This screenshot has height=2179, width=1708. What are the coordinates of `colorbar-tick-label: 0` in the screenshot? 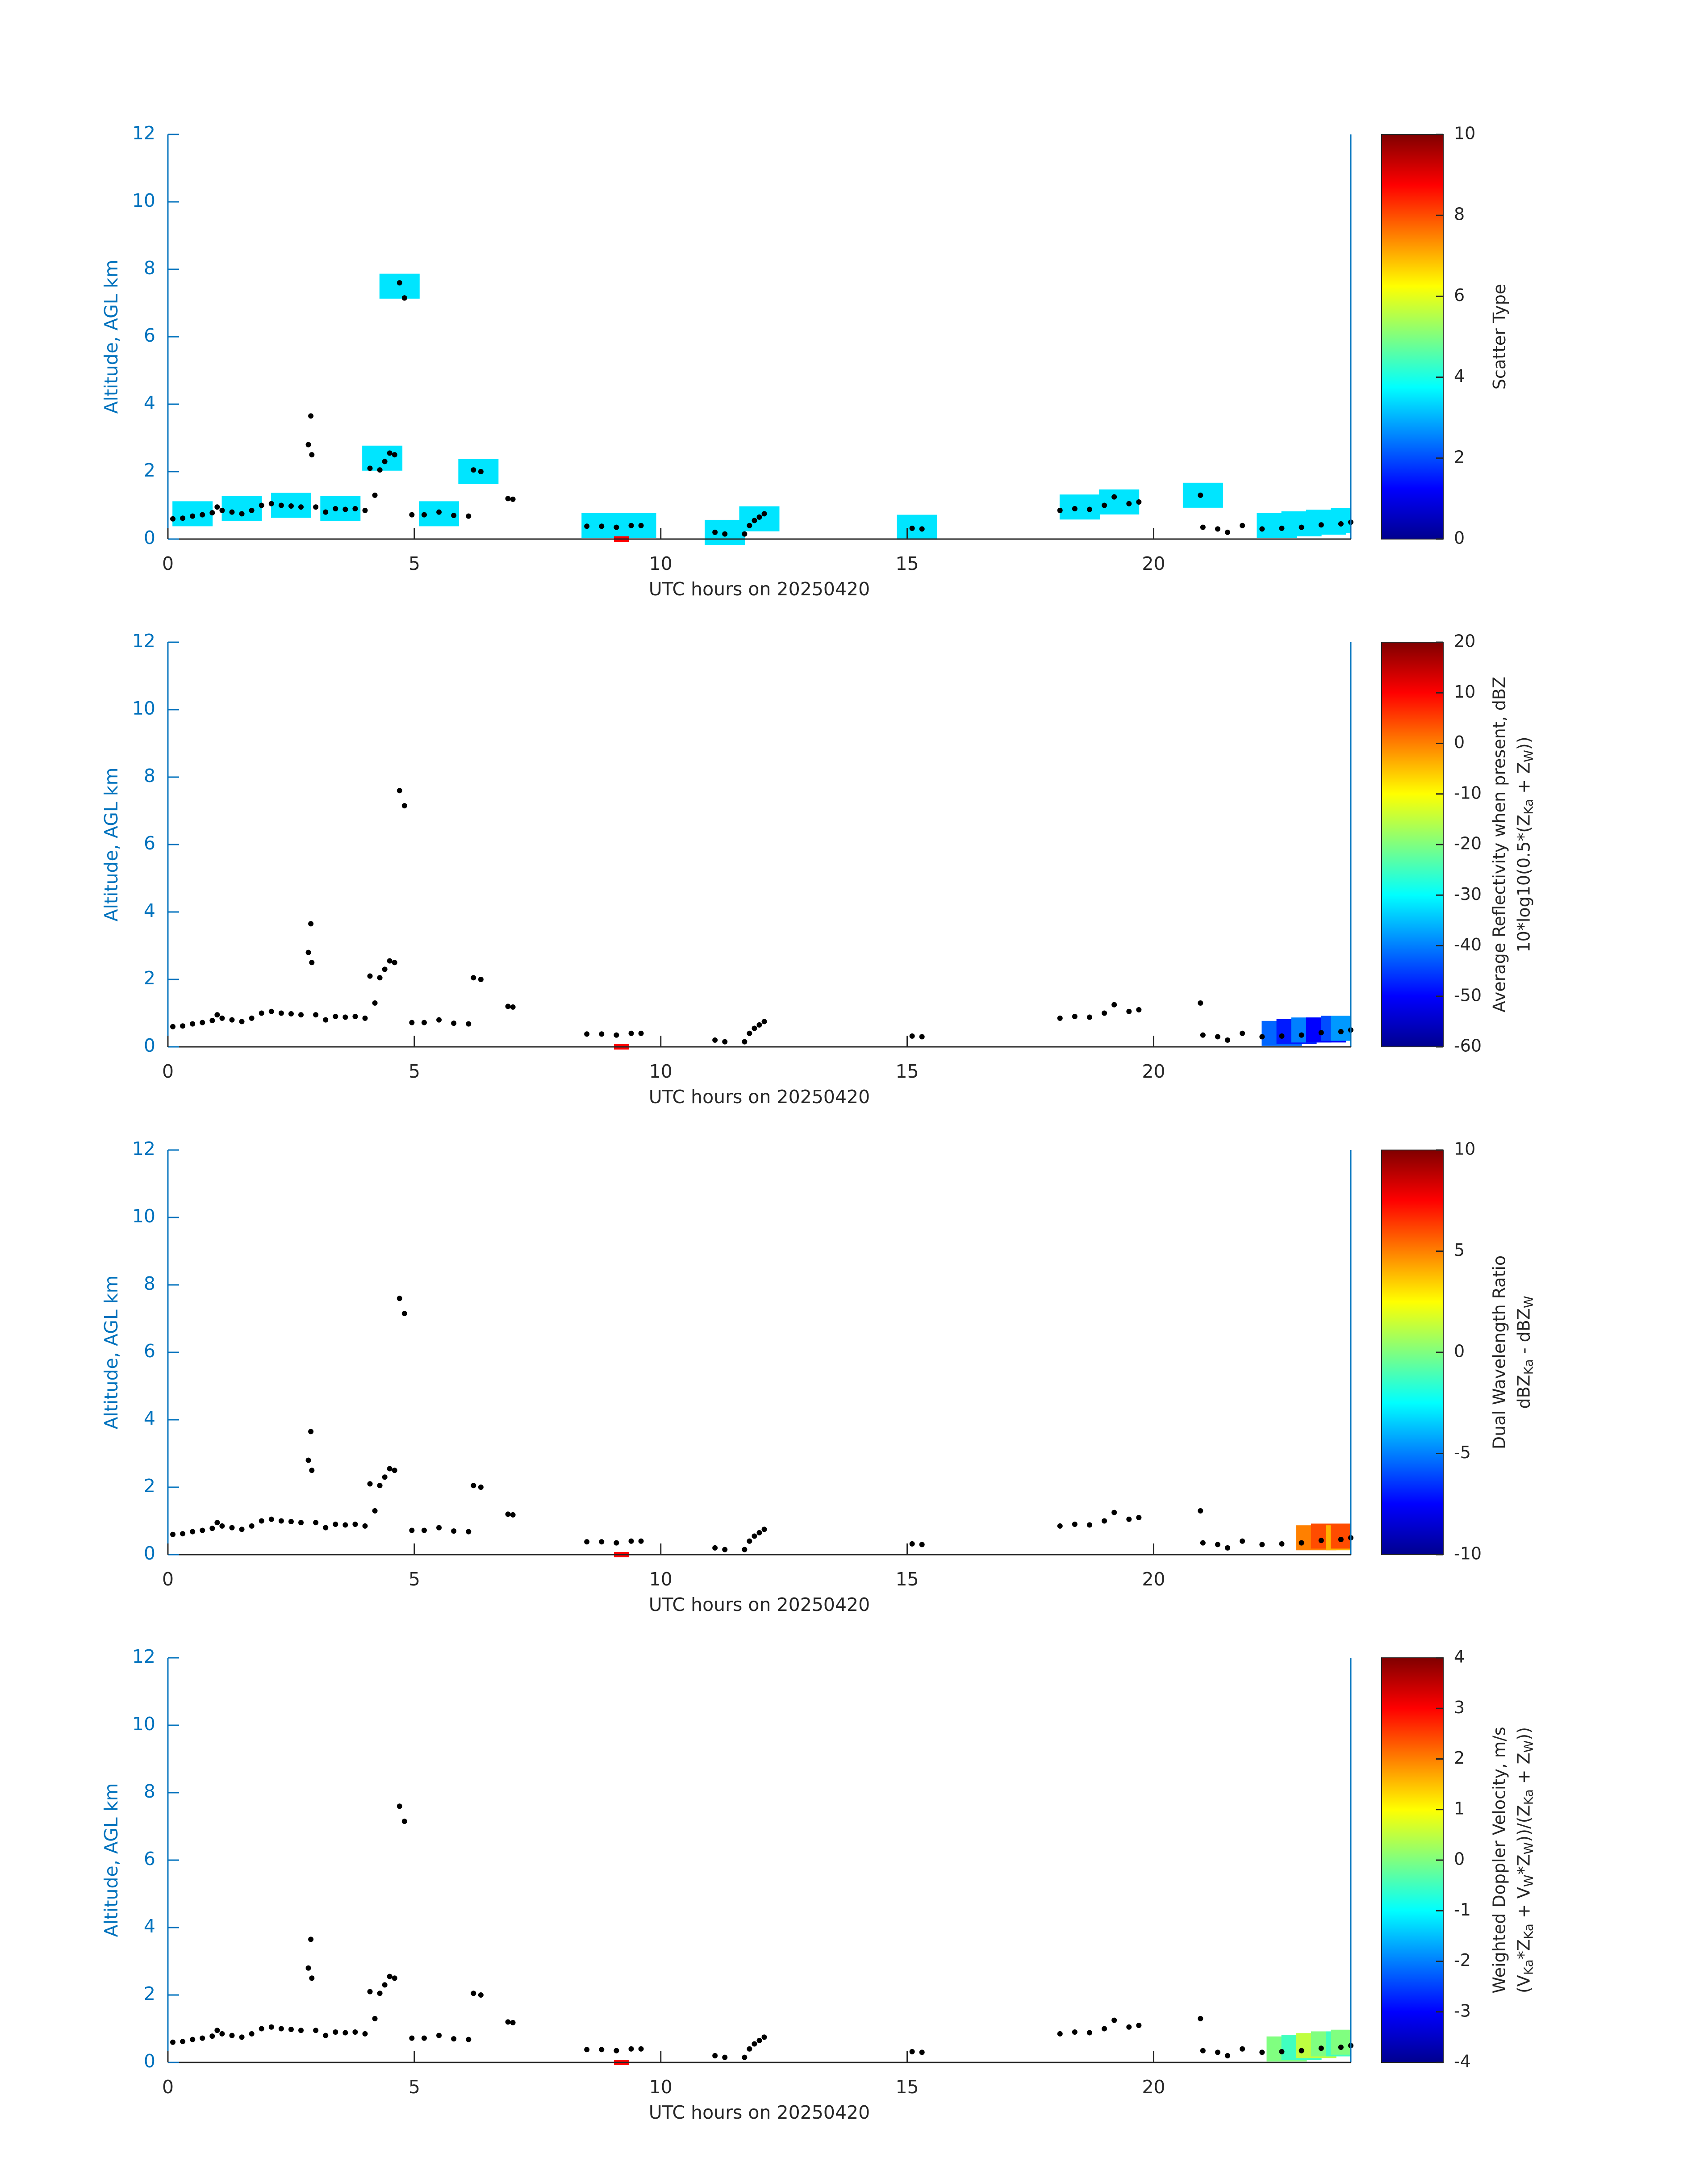 It's located at (1459, 1352).